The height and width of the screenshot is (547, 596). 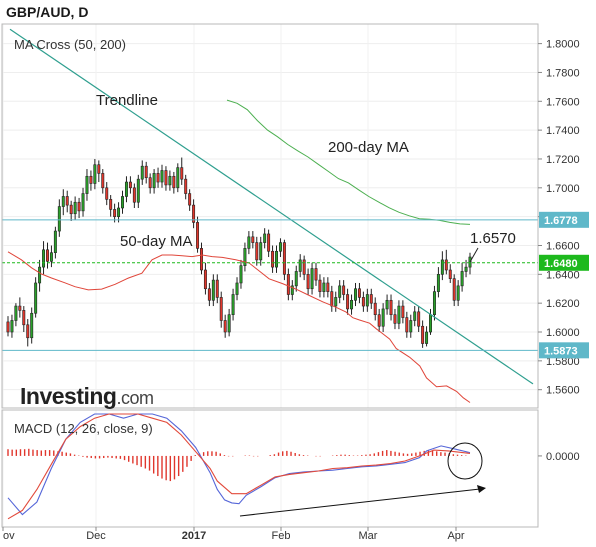 What do you see at coordinates (563, 275) in the screenshot?
I see `price-tick-label: 1.6400` at bounding box center [563, 275].